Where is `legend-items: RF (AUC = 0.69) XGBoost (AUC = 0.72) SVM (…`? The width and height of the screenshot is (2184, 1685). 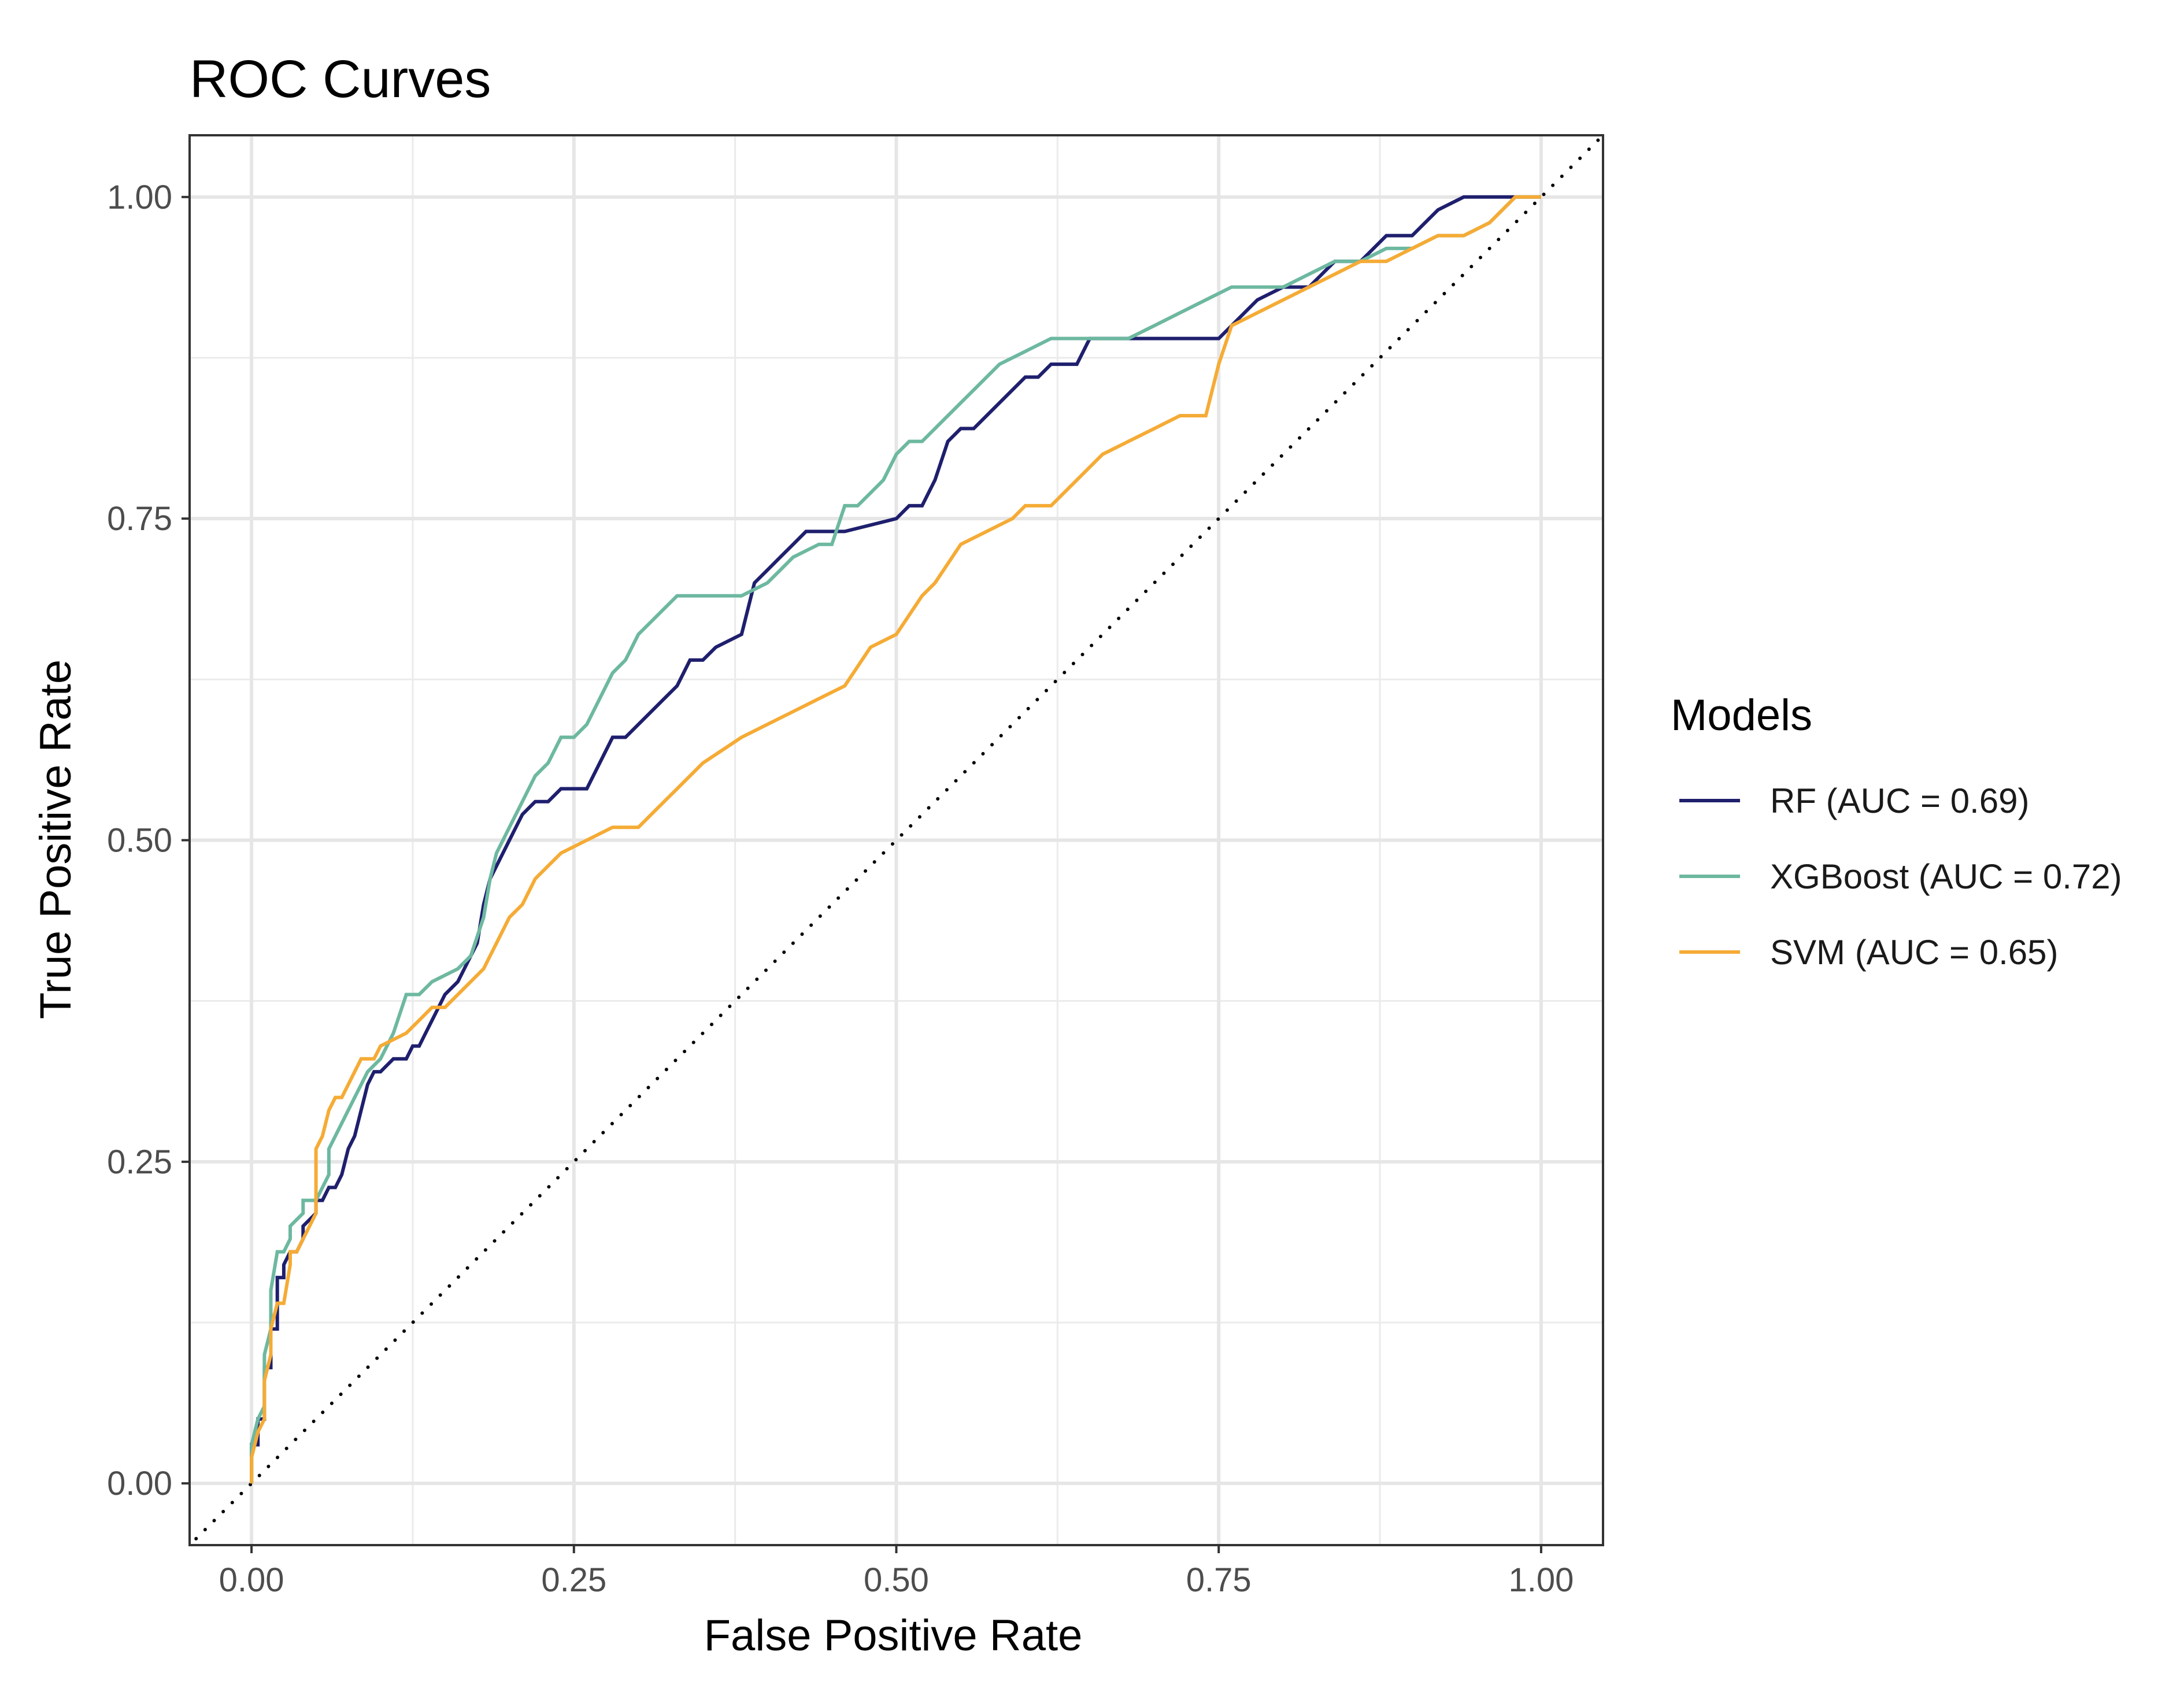
legend-items: RF (AUC = 0.69) XGBoost (AUC = 0.72) SVM (… is located at coordinates (1900, 877).